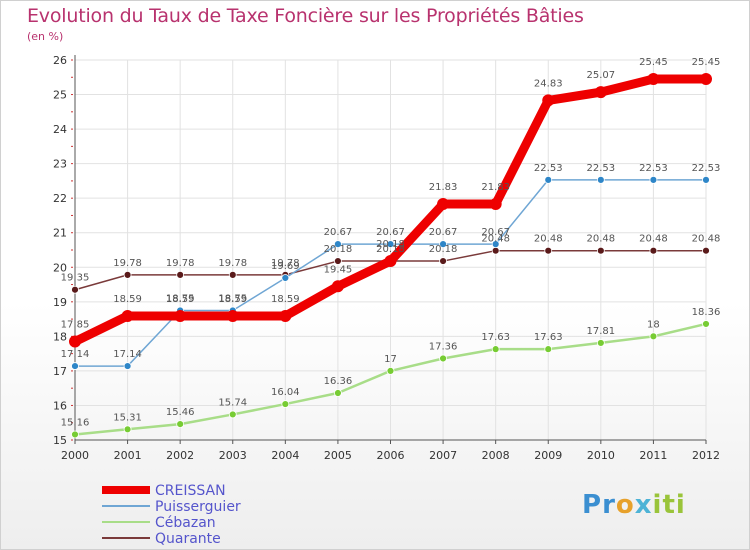 This screenshot has height=550, width=750. What do you see at coordinates (706, 455) in the screenshot?
I see `x-tick-label: 2012` at bounding box center [706, 455].